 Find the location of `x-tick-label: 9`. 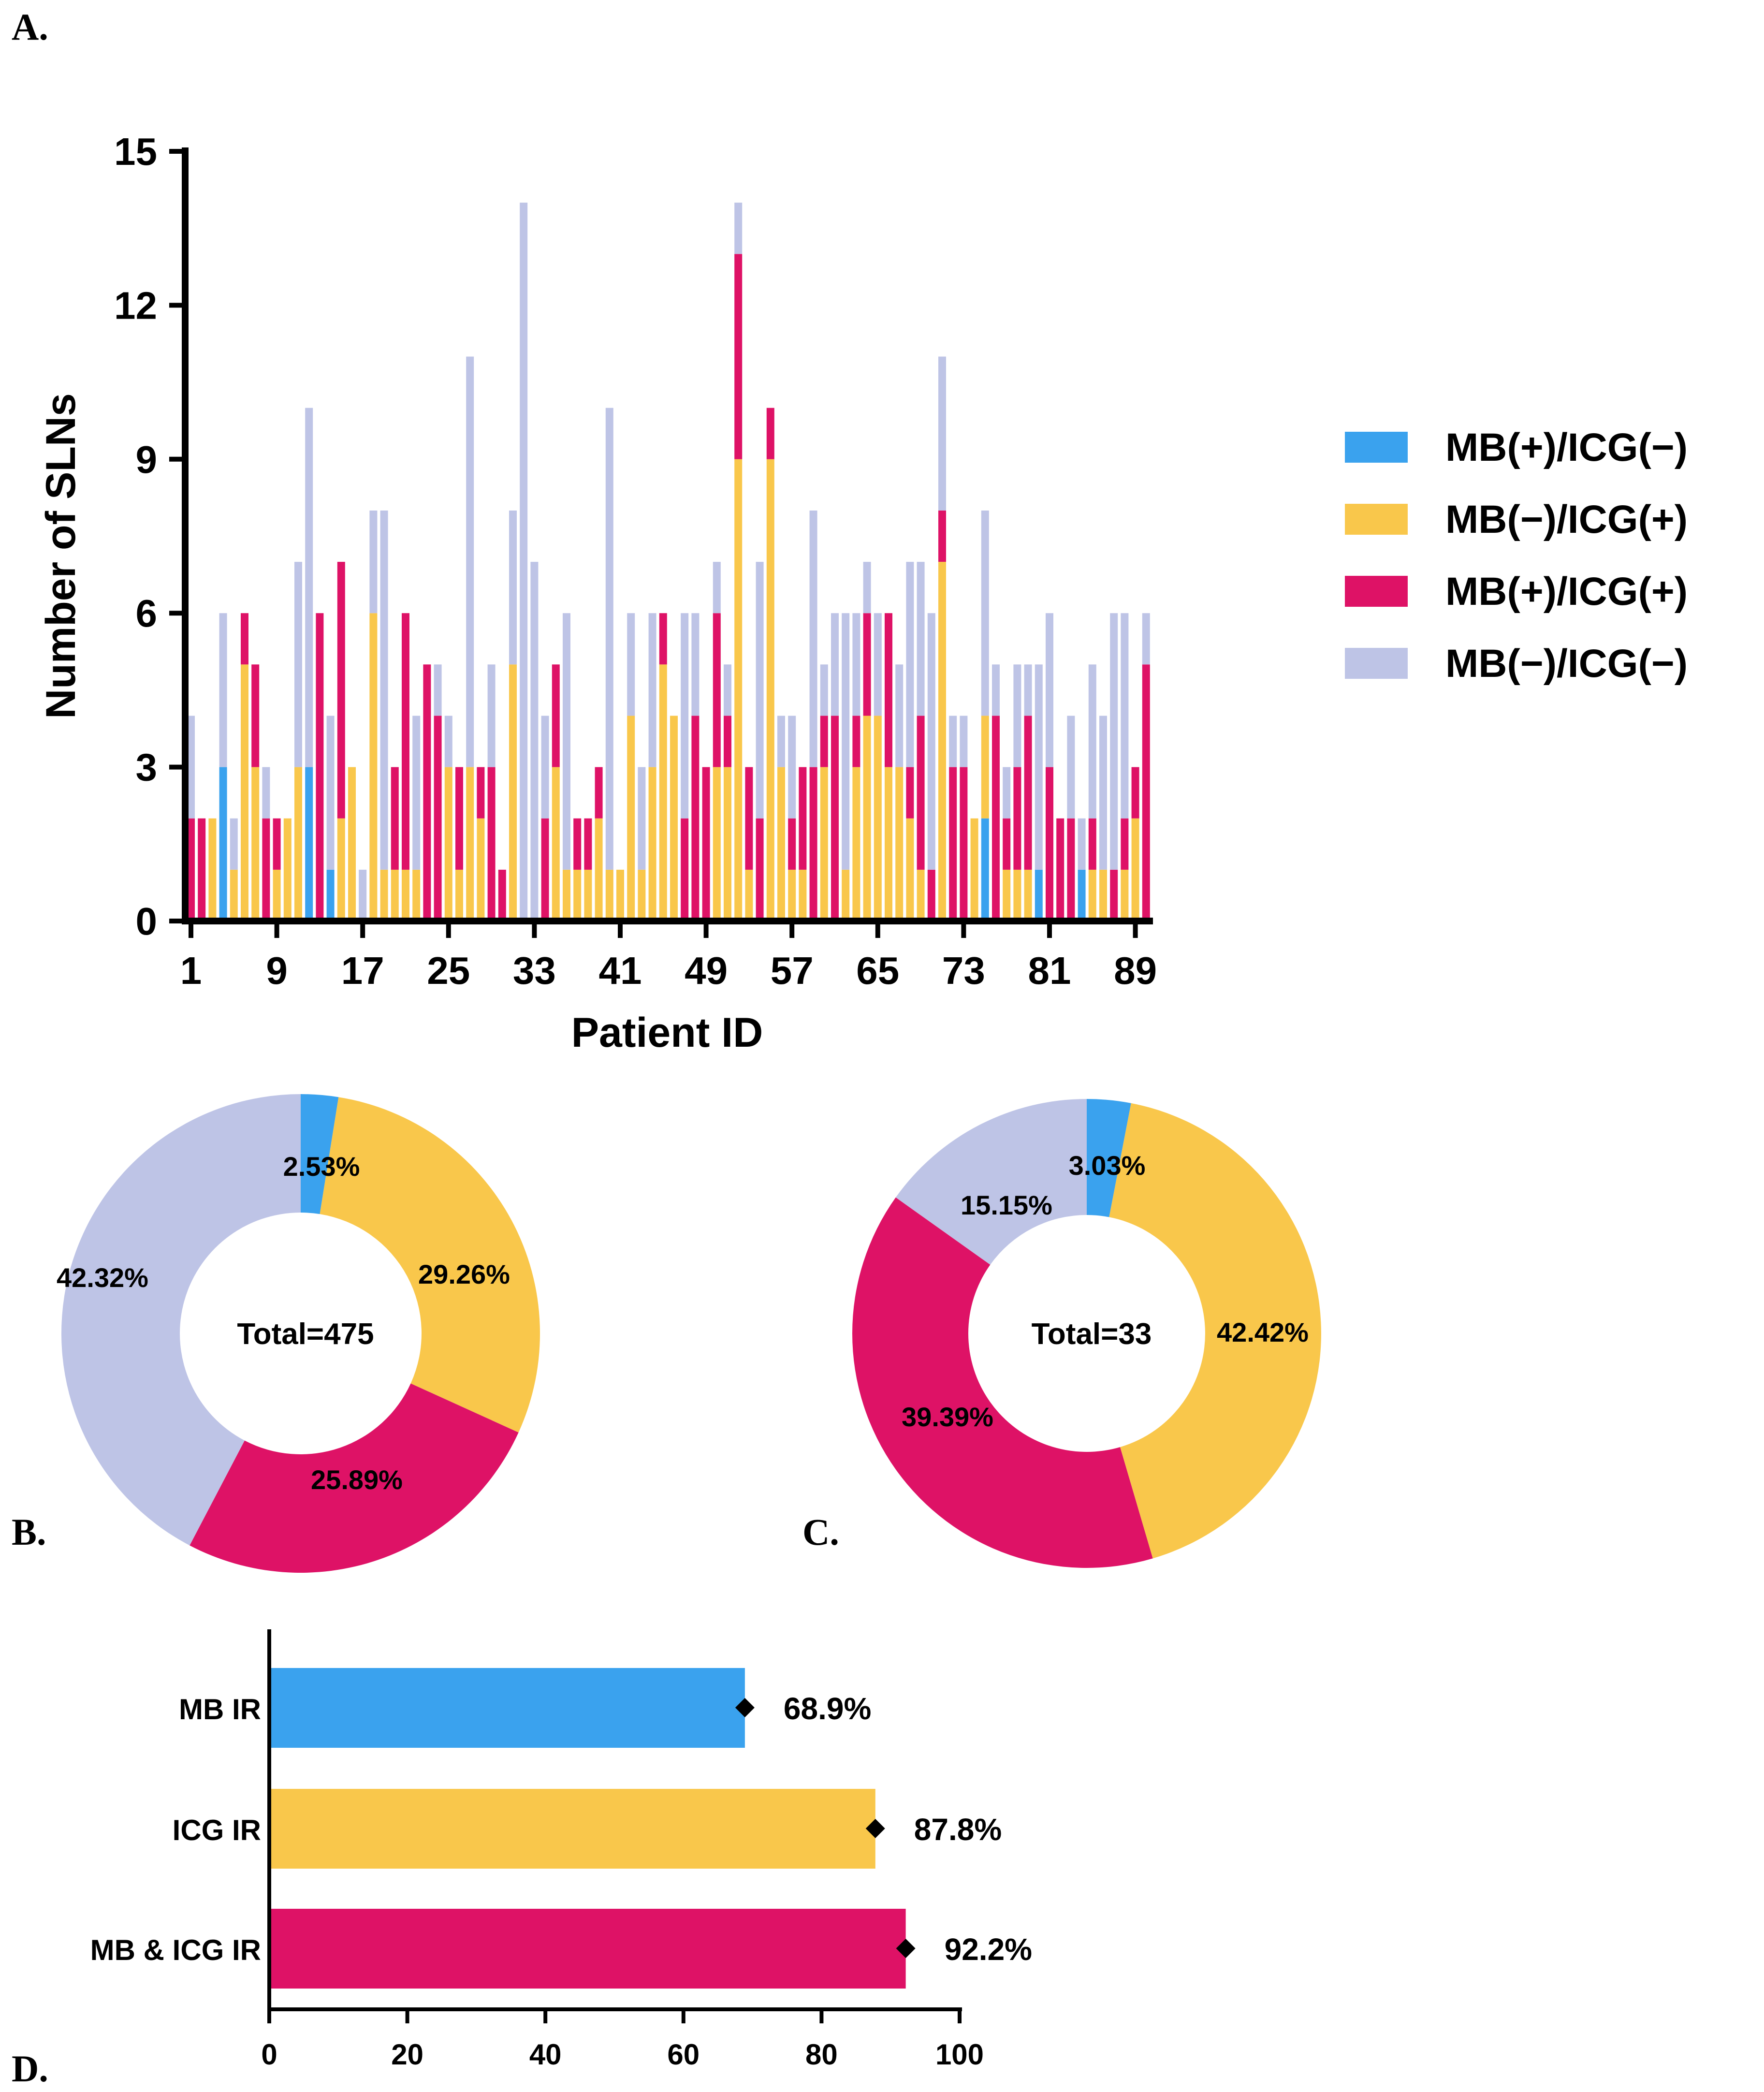

x-tick-label: 9 is located at coordinates (277, 970).